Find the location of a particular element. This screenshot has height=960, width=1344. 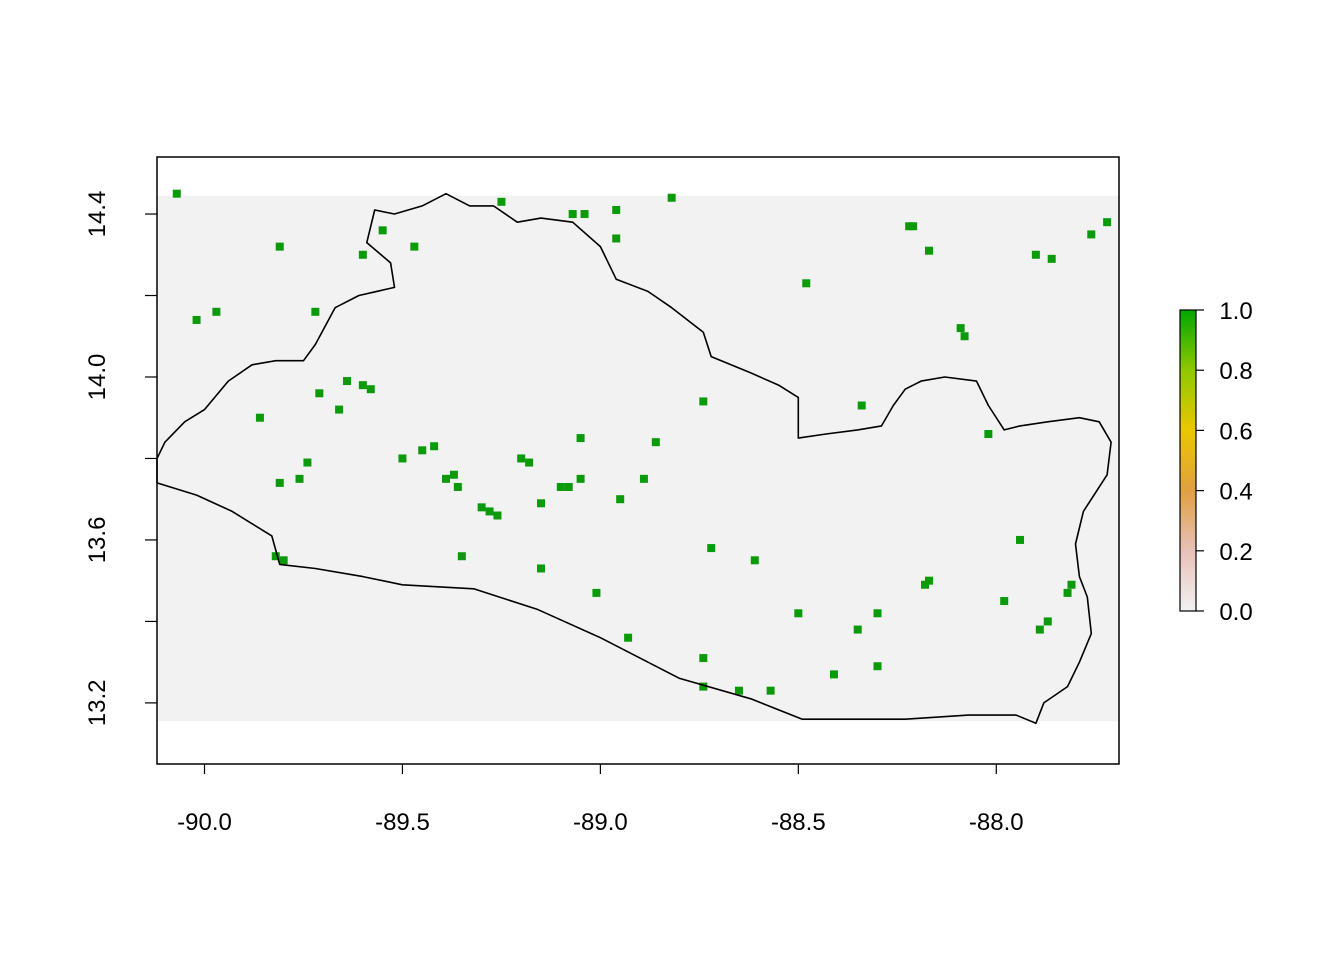

y-axis: 13.2 13.6 14.0 14.4 is located at coordinates (120, 459).